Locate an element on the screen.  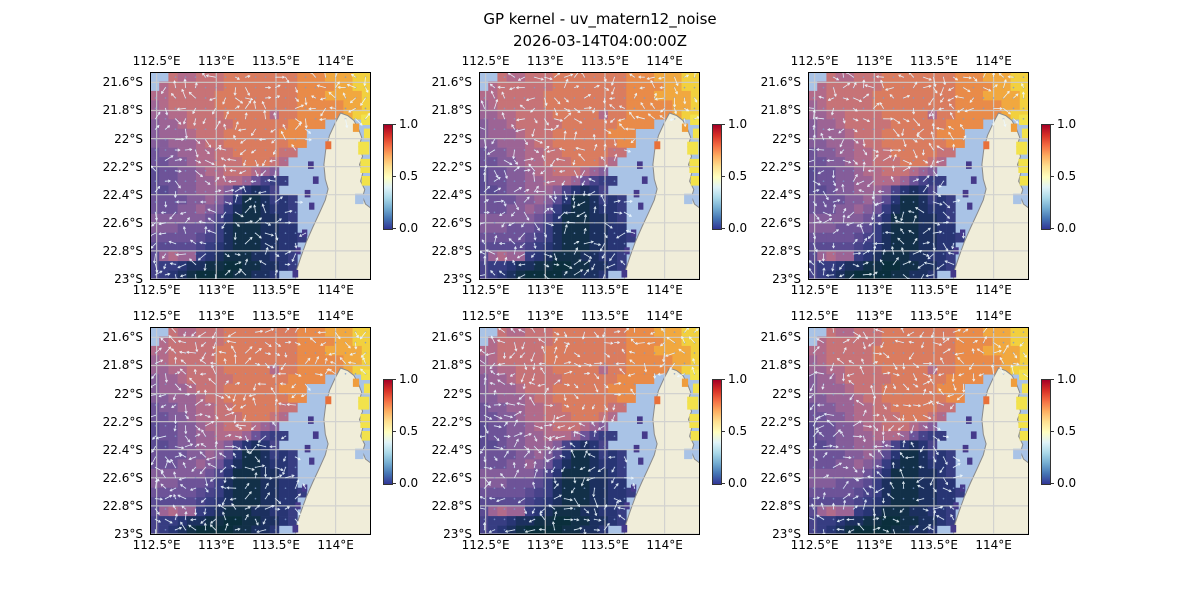
quiver-arrows is located at coordinates (258, 431).